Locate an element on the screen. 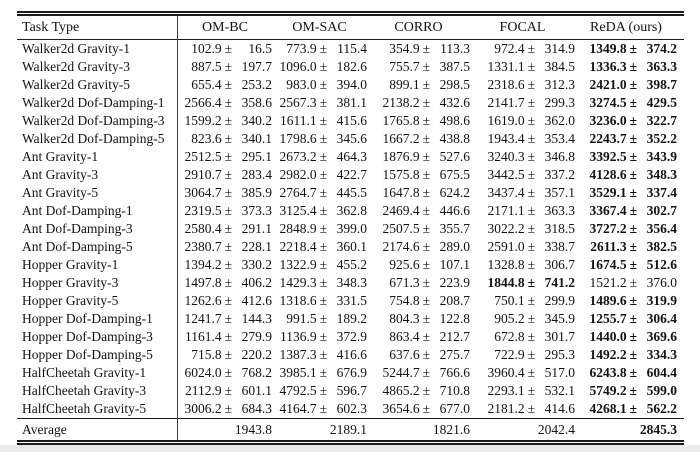 This screenshot has height=452, width=700. std-value: 684.3 is located at coordinates (256, 408).